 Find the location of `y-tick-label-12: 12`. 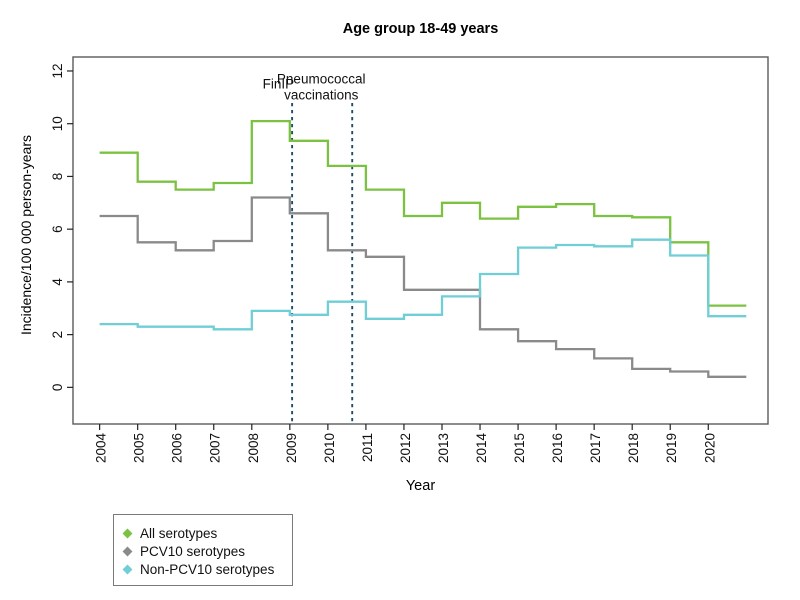

y-tick-label-12: 12 is located at coordinates (57, 70).